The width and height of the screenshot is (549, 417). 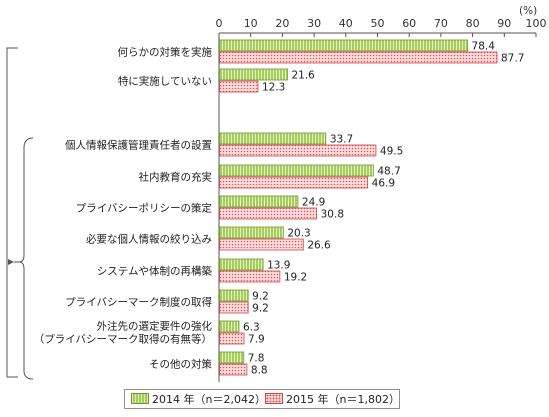 I want to click on unit-label: (%), so click(x=528, y=11).